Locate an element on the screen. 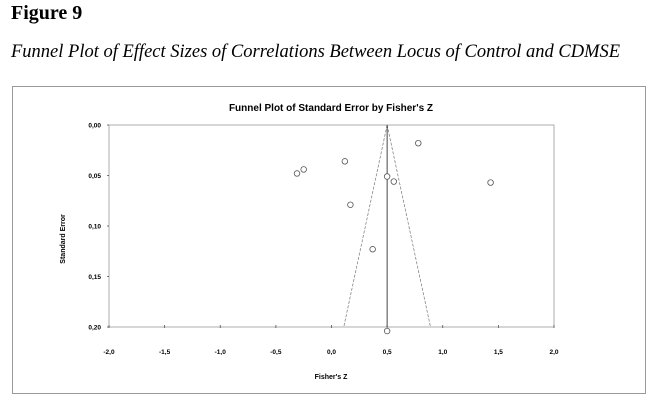 This screenshot has height=406, width=667. funnel-left-line is located at coordinates (365, 226).